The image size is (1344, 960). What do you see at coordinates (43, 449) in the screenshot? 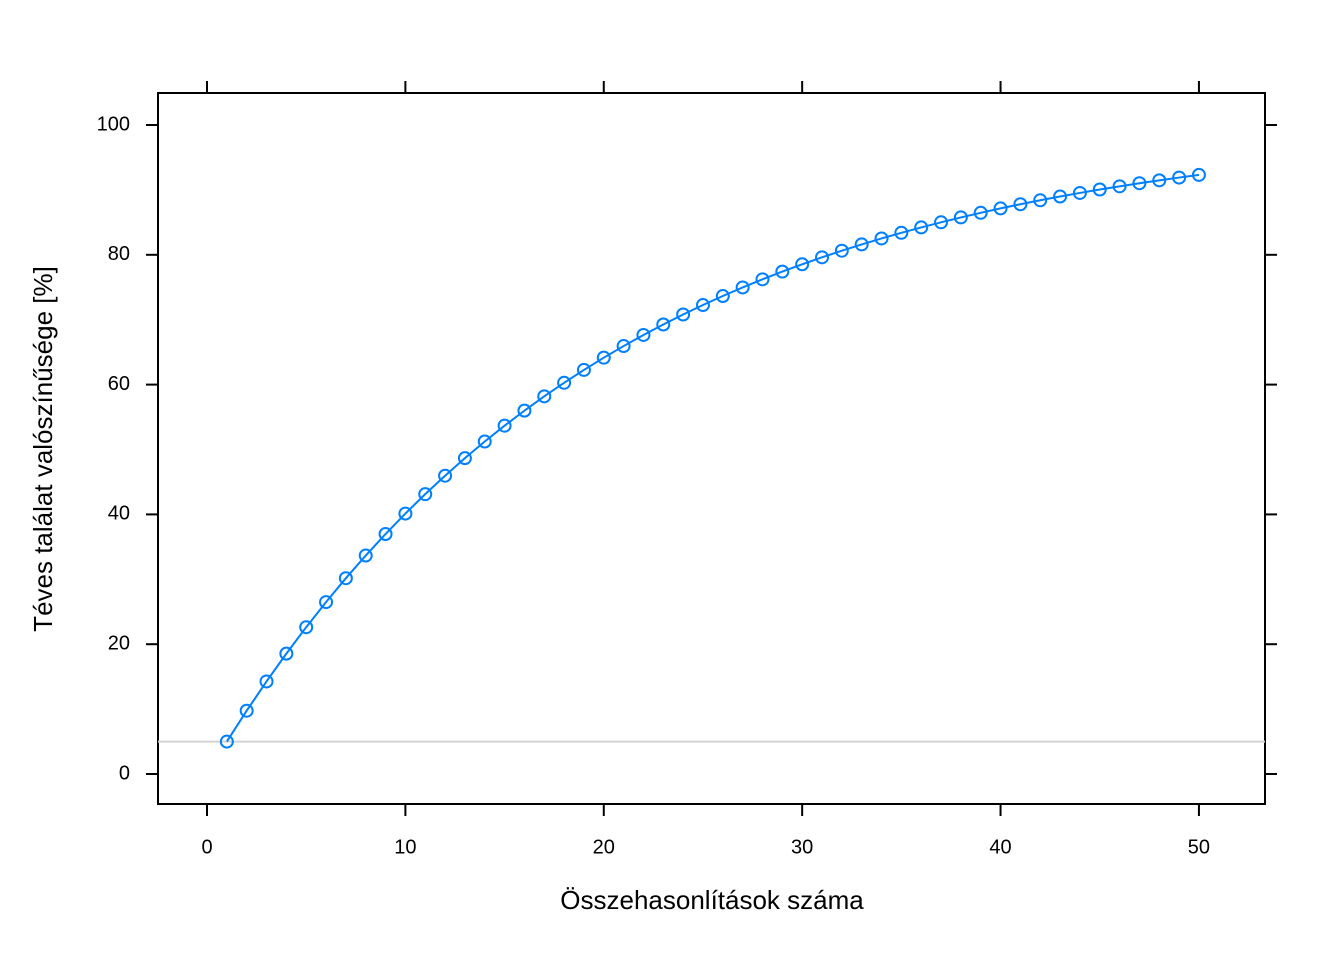
I see `y-axis-title: Téves találat valószínűsége [%]` at bounding box center [43, 449].